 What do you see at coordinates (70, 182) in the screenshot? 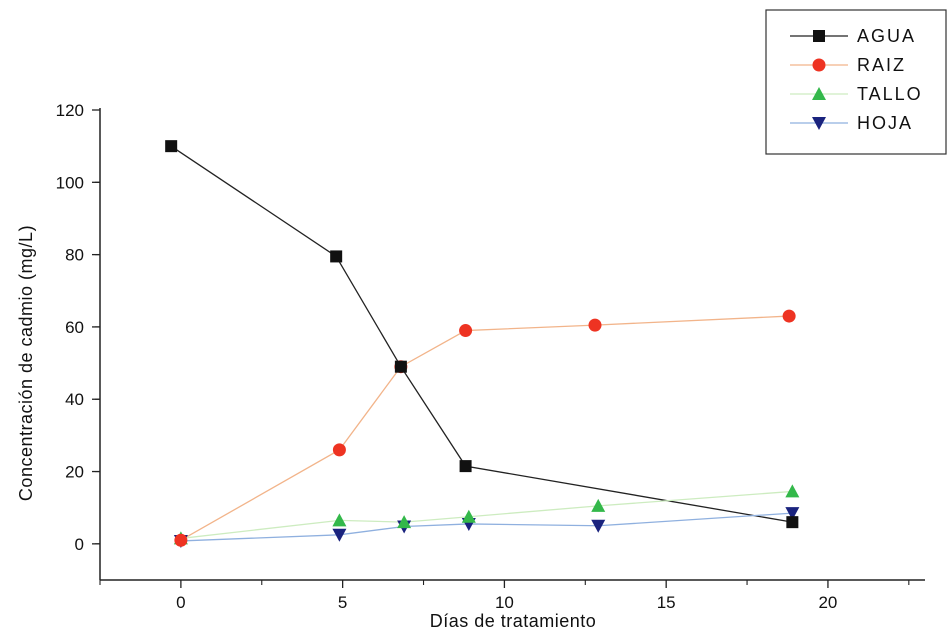
I see `y-tick-label-100: 100` at bounding box center [70, 182].